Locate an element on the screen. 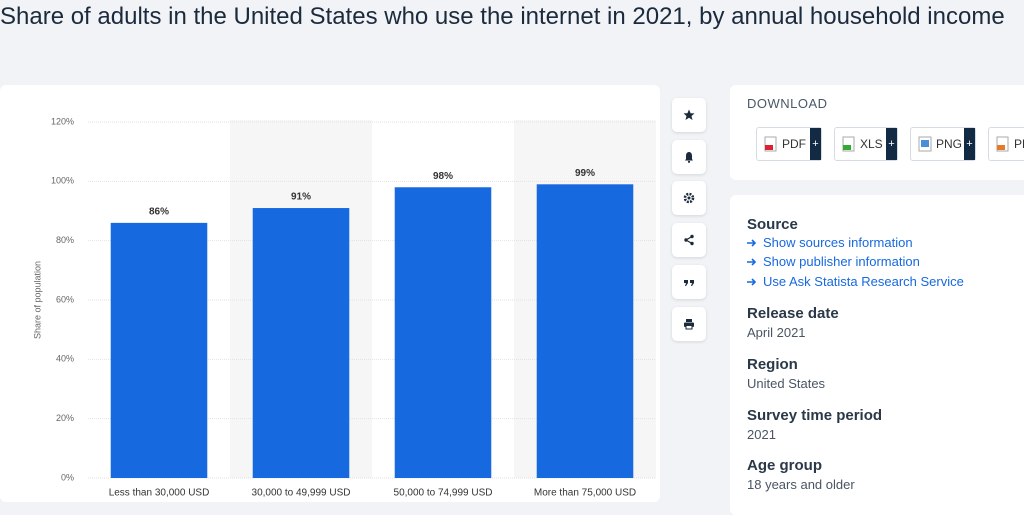  value-label: 91% is located at coordinates (301, 197).